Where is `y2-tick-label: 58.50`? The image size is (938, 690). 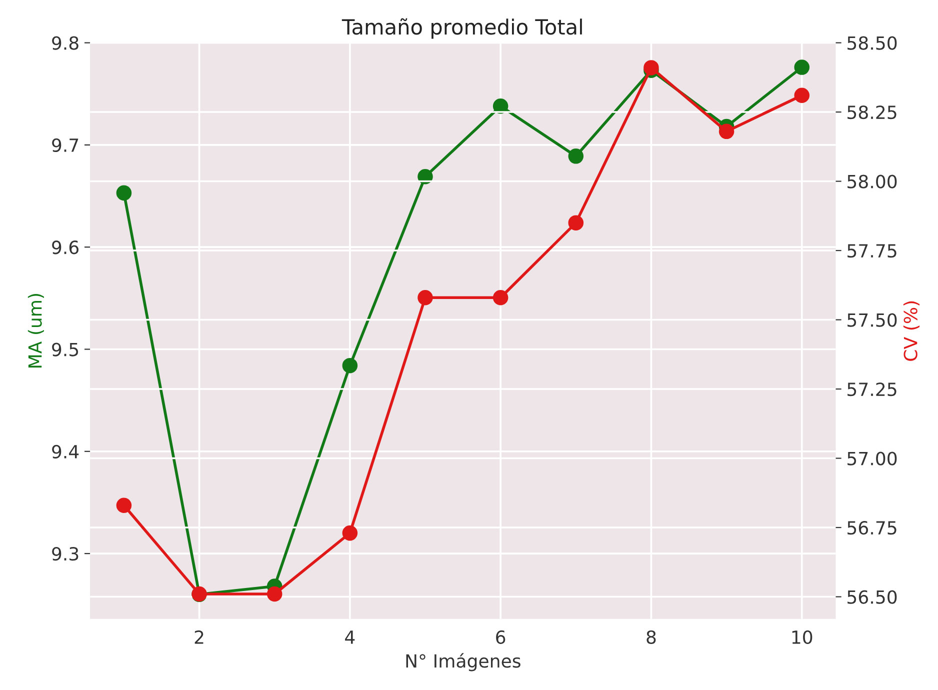
y2-tick-label: 58.50 is located at coordinates (872, 43).